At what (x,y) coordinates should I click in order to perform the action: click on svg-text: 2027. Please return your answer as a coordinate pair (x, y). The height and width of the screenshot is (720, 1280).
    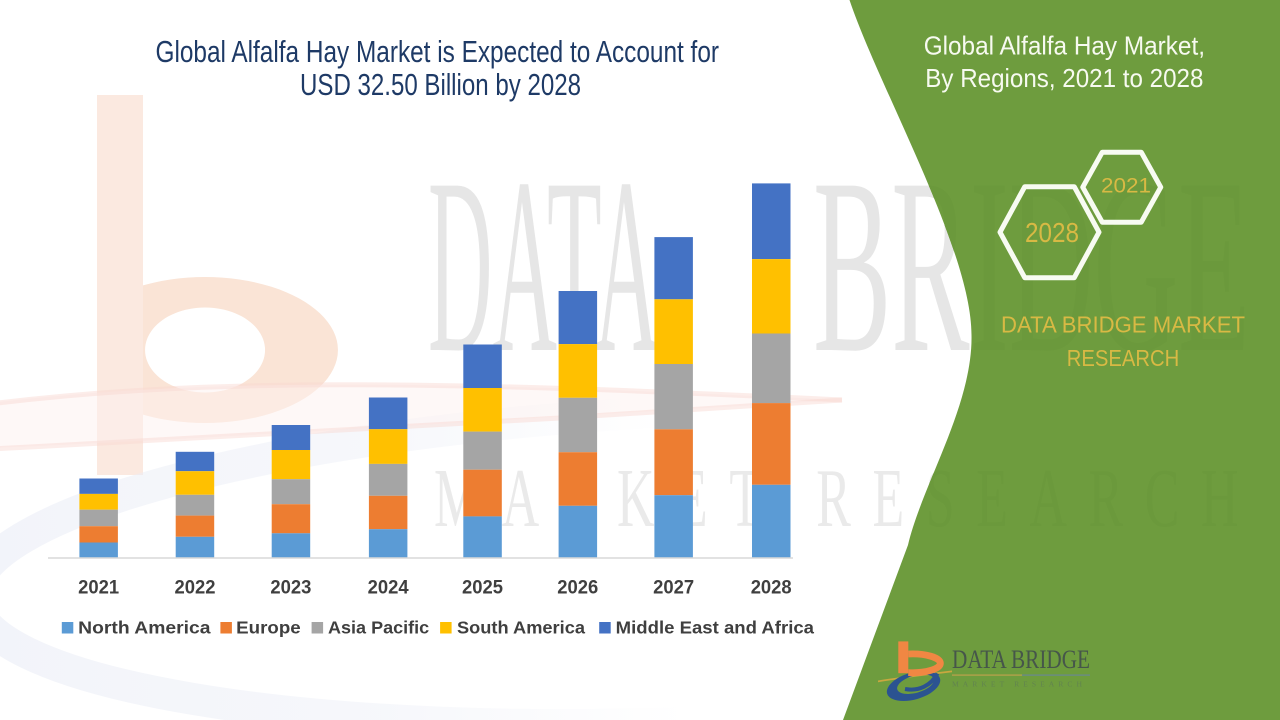
    Looking at the image, I should click on (673, 588).